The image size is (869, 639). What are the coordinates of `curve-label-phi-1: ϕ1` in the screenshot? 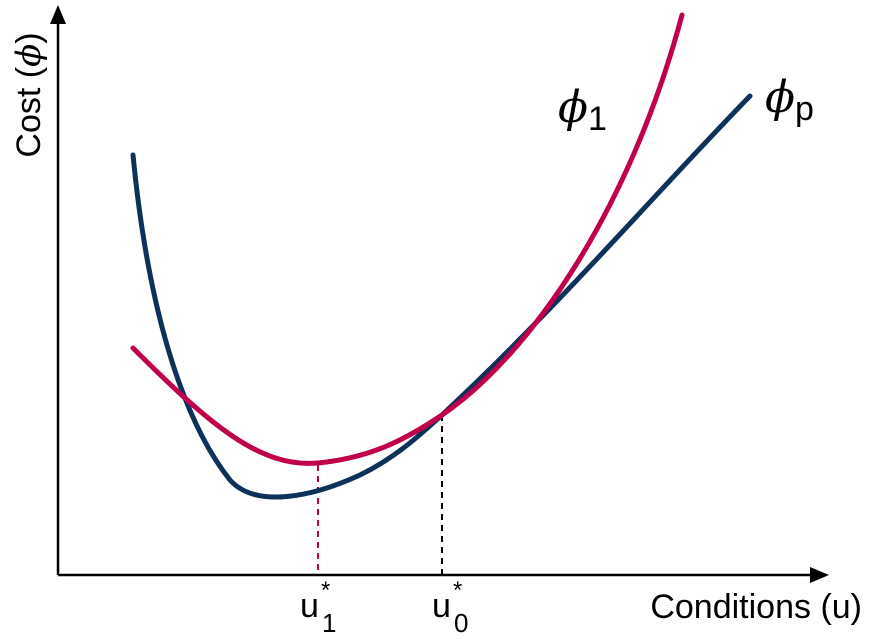 It's located at (582, 110).